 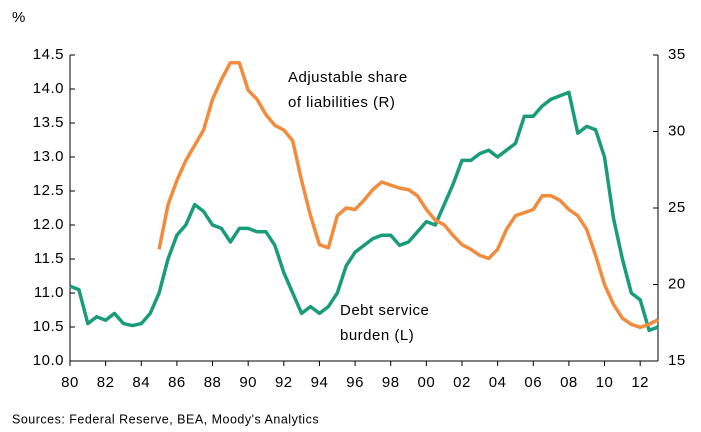 I want to click on y2-tick-label: 35, so click(x=677, y=54).